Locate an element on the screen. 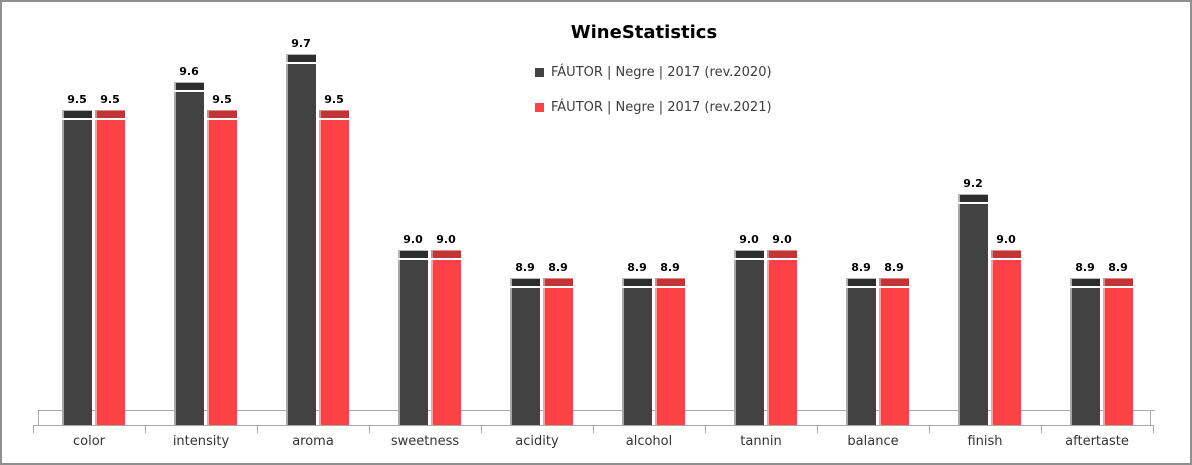  bar-rev2021-aroma is located at coordinates (334, 267).